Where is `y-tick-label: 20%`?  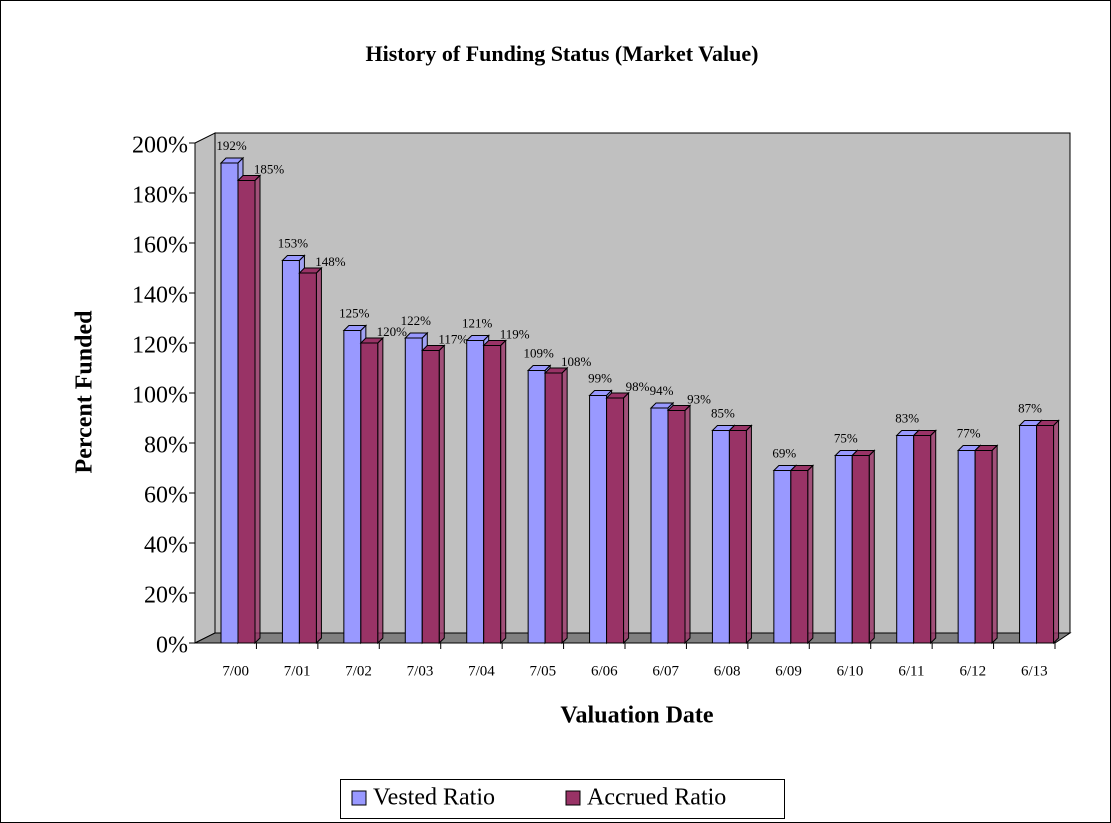 y-tick-label: 20% is located at coordinates (166, 596).